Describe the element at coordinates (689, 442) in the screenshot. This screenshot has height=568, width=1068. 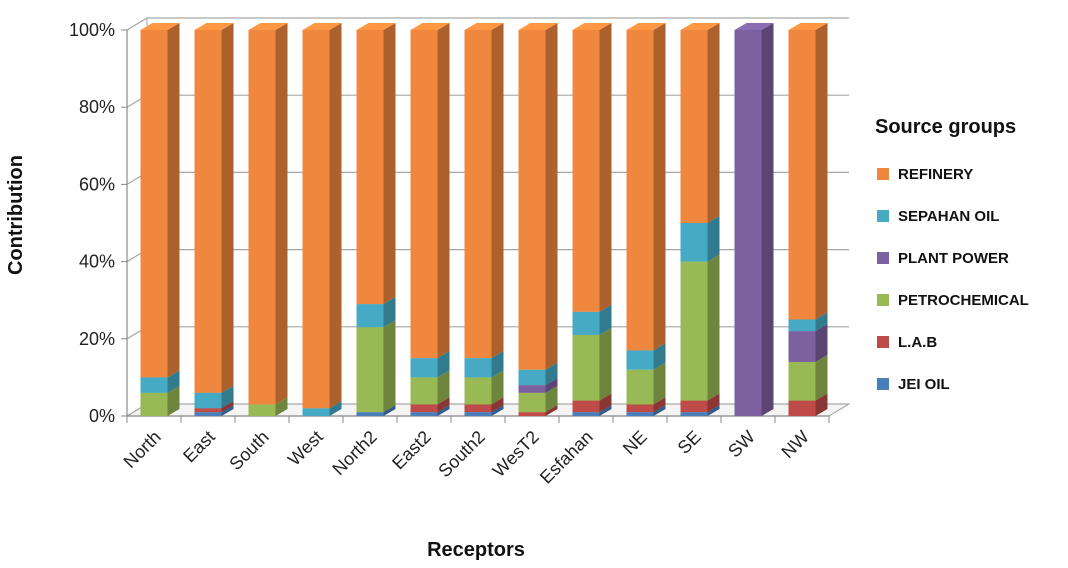
I see `x-tick-label: SE` at that location.